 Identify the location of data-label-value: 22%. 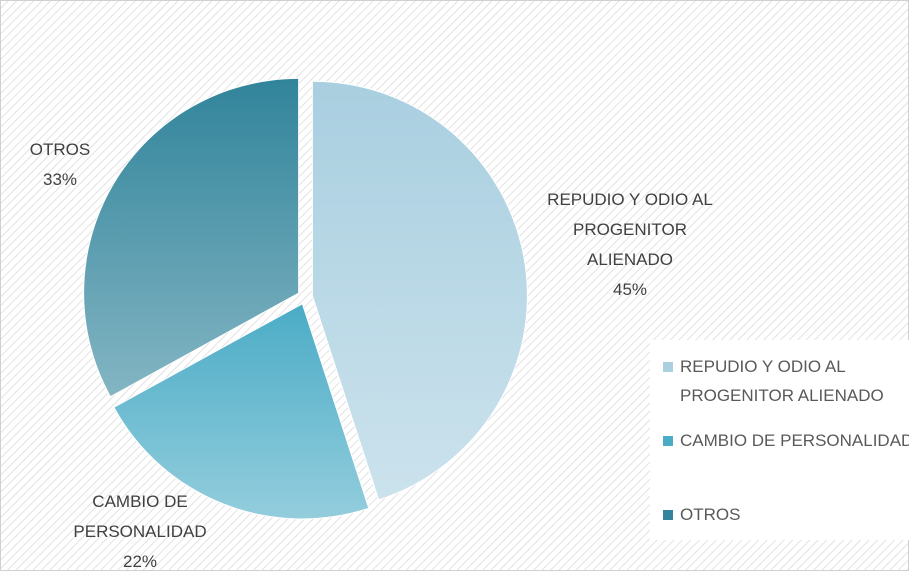
(140, 561).